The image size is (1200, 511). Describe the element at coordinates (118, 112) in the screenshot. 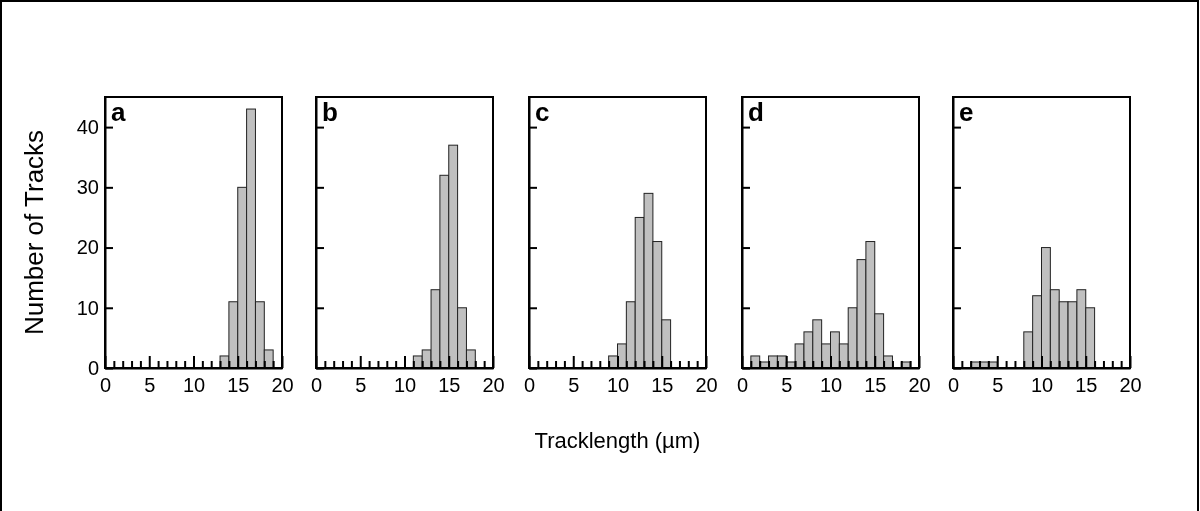

I see `chart-title: a` at that location.